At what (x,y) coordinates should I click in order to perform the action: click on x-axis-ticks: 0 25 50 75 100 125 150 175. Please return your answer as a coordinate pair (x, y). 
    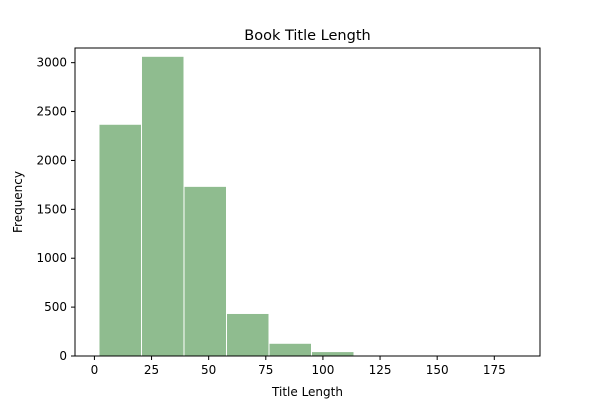
    Looking at the image, I should click on (298, 366).